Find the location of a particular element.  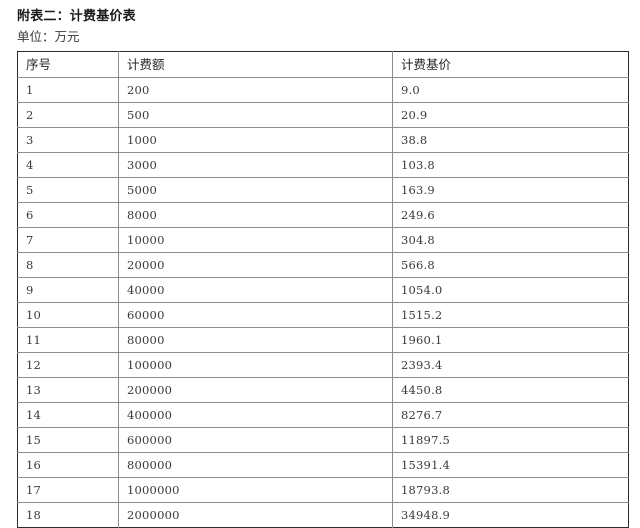

cell-index: 3 is located at coordinates (68, 140).